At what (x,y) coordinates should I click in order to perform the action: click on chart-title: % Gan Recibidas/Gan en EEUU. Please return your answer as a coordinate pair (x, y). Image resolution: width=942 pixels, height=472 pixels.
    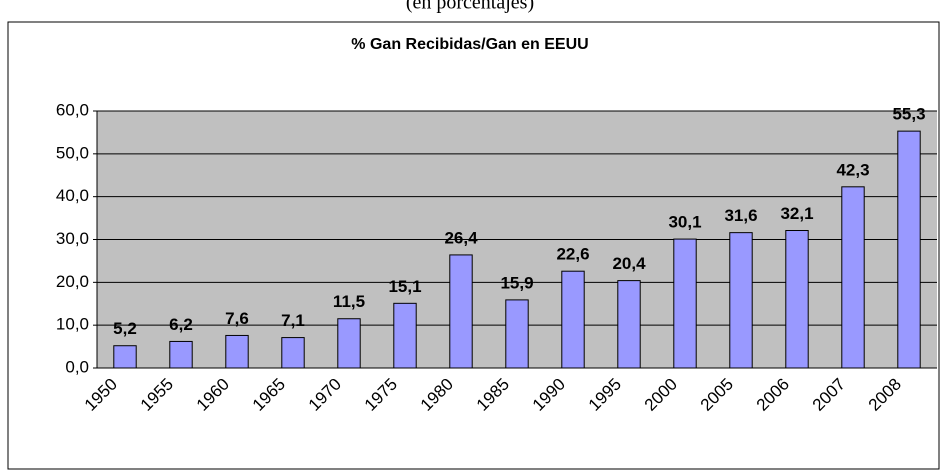
    Looking at the image, I should click on (469, 44).